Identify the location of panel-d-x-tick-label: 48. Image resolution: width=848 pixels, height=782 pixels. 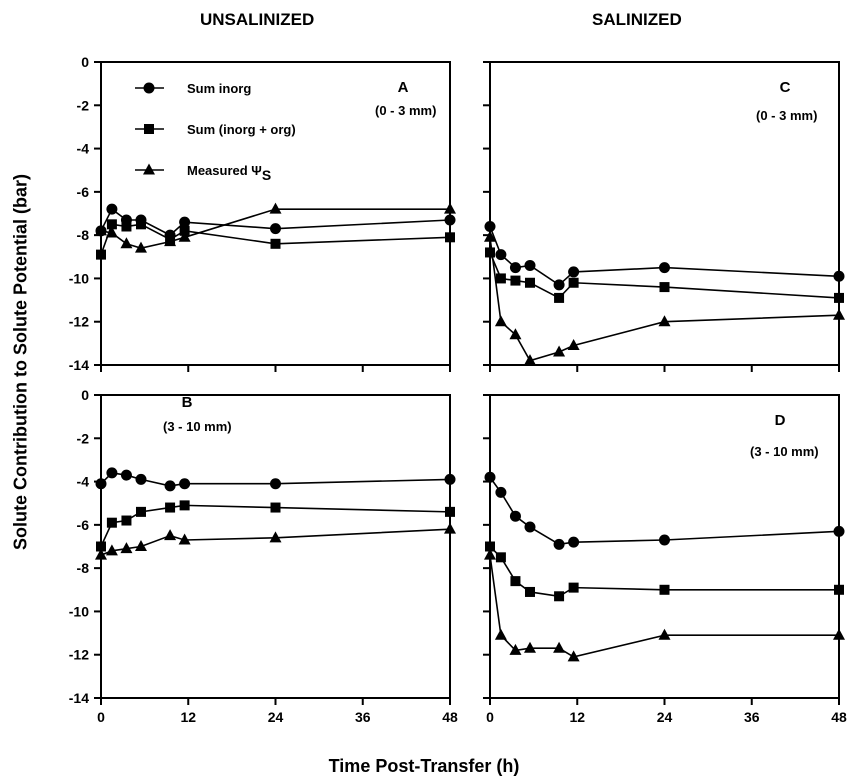
(839, 717).